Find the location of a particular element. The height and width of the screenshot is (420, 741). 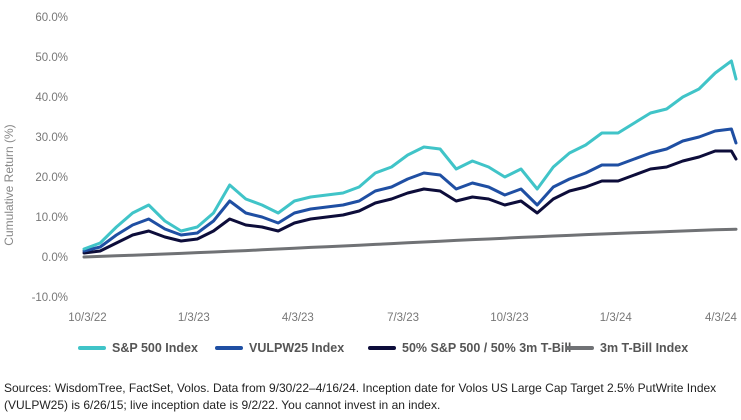

x-tick-label: 1/3/23 is located at coordinates (194, 318).